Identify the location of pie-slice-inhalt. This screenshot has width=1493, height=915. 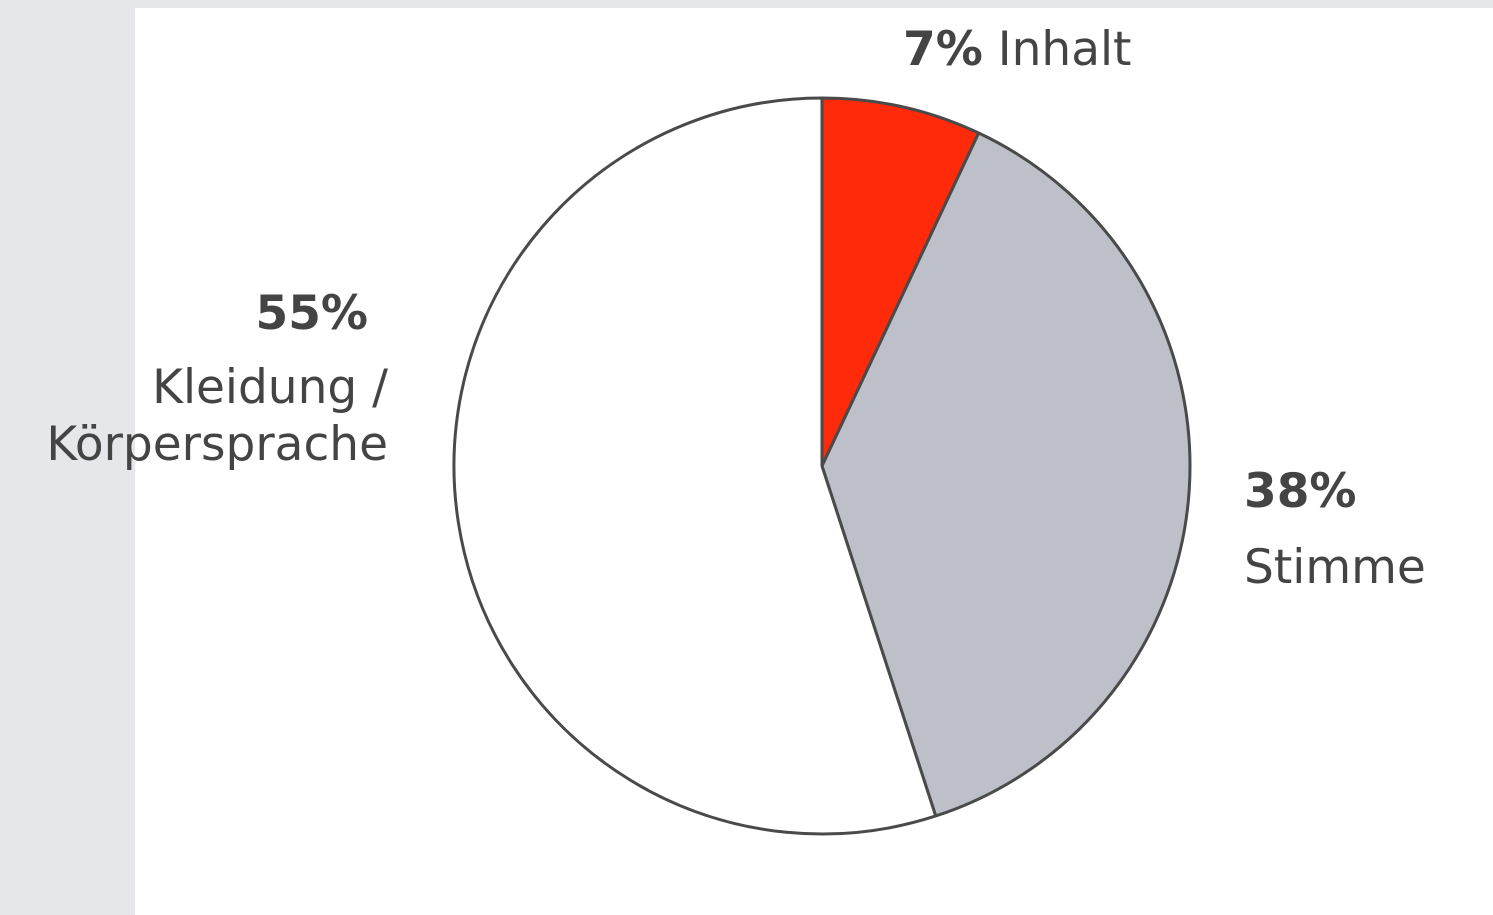
(900, 282).